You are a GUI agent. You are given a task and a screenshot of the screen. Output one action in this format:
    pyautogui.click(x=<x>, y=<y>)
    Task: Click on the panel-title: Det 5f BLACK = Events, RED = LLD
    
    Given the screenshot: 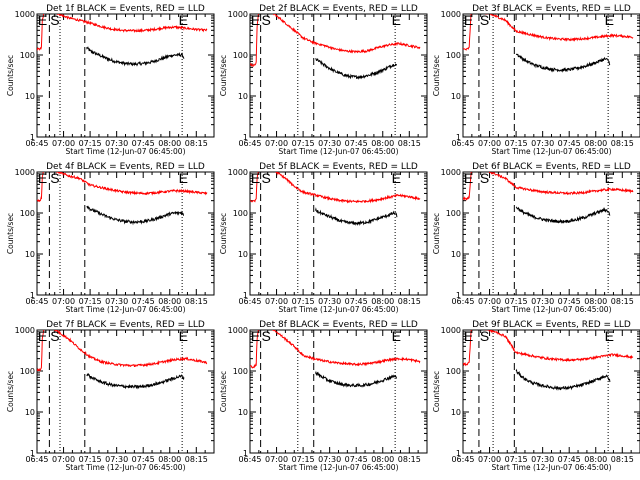 What is the action you would take?
    pyautogui.click(x=338, y=167)
    